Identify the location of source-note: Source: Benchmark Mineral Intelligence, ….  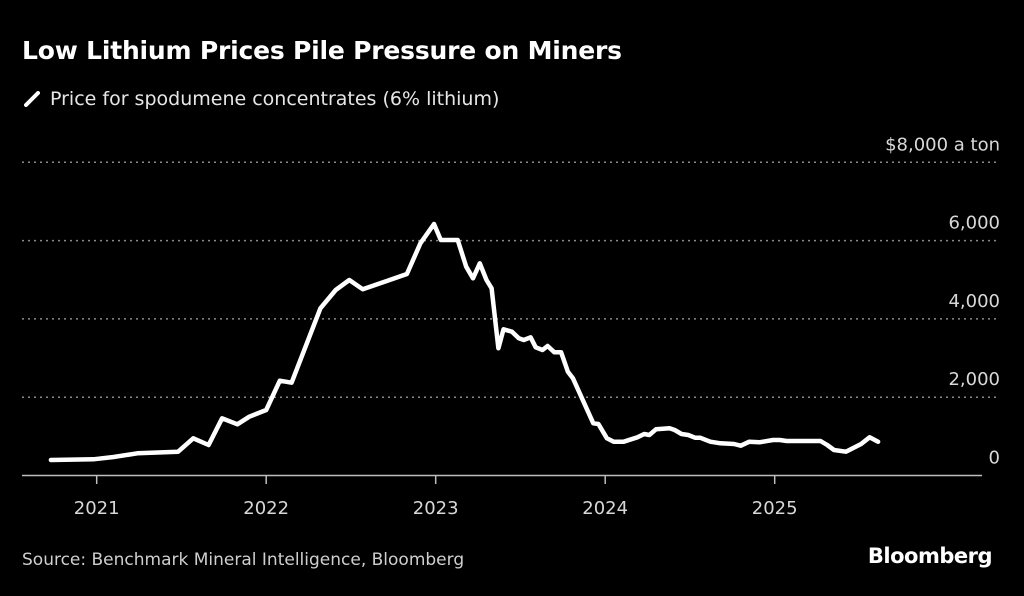
(243, 560).